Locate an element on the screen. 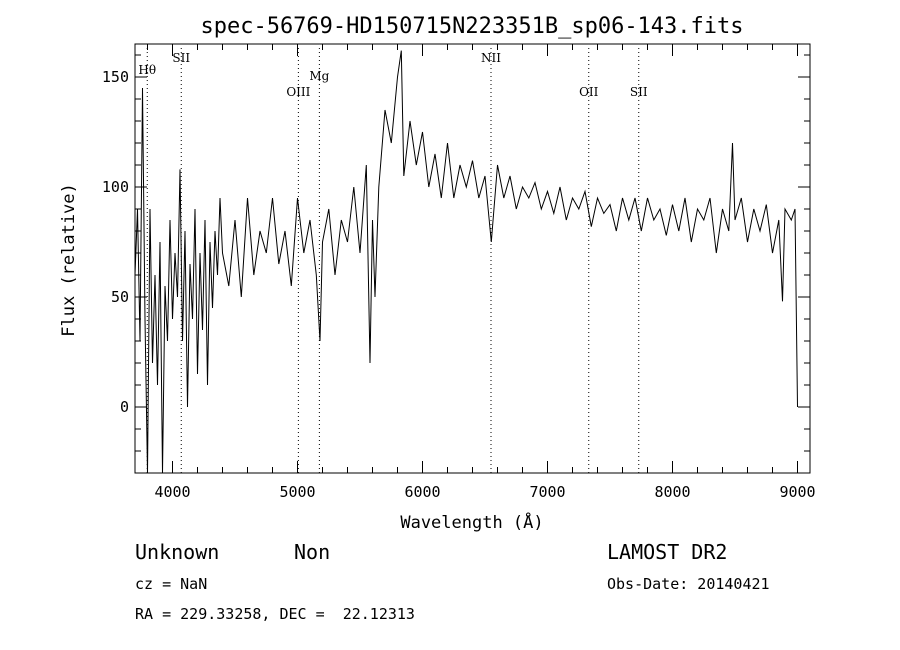 This screenshot has width=900, height=650. redshift-cz: cz = NaN is located at coordinates (171, 584).